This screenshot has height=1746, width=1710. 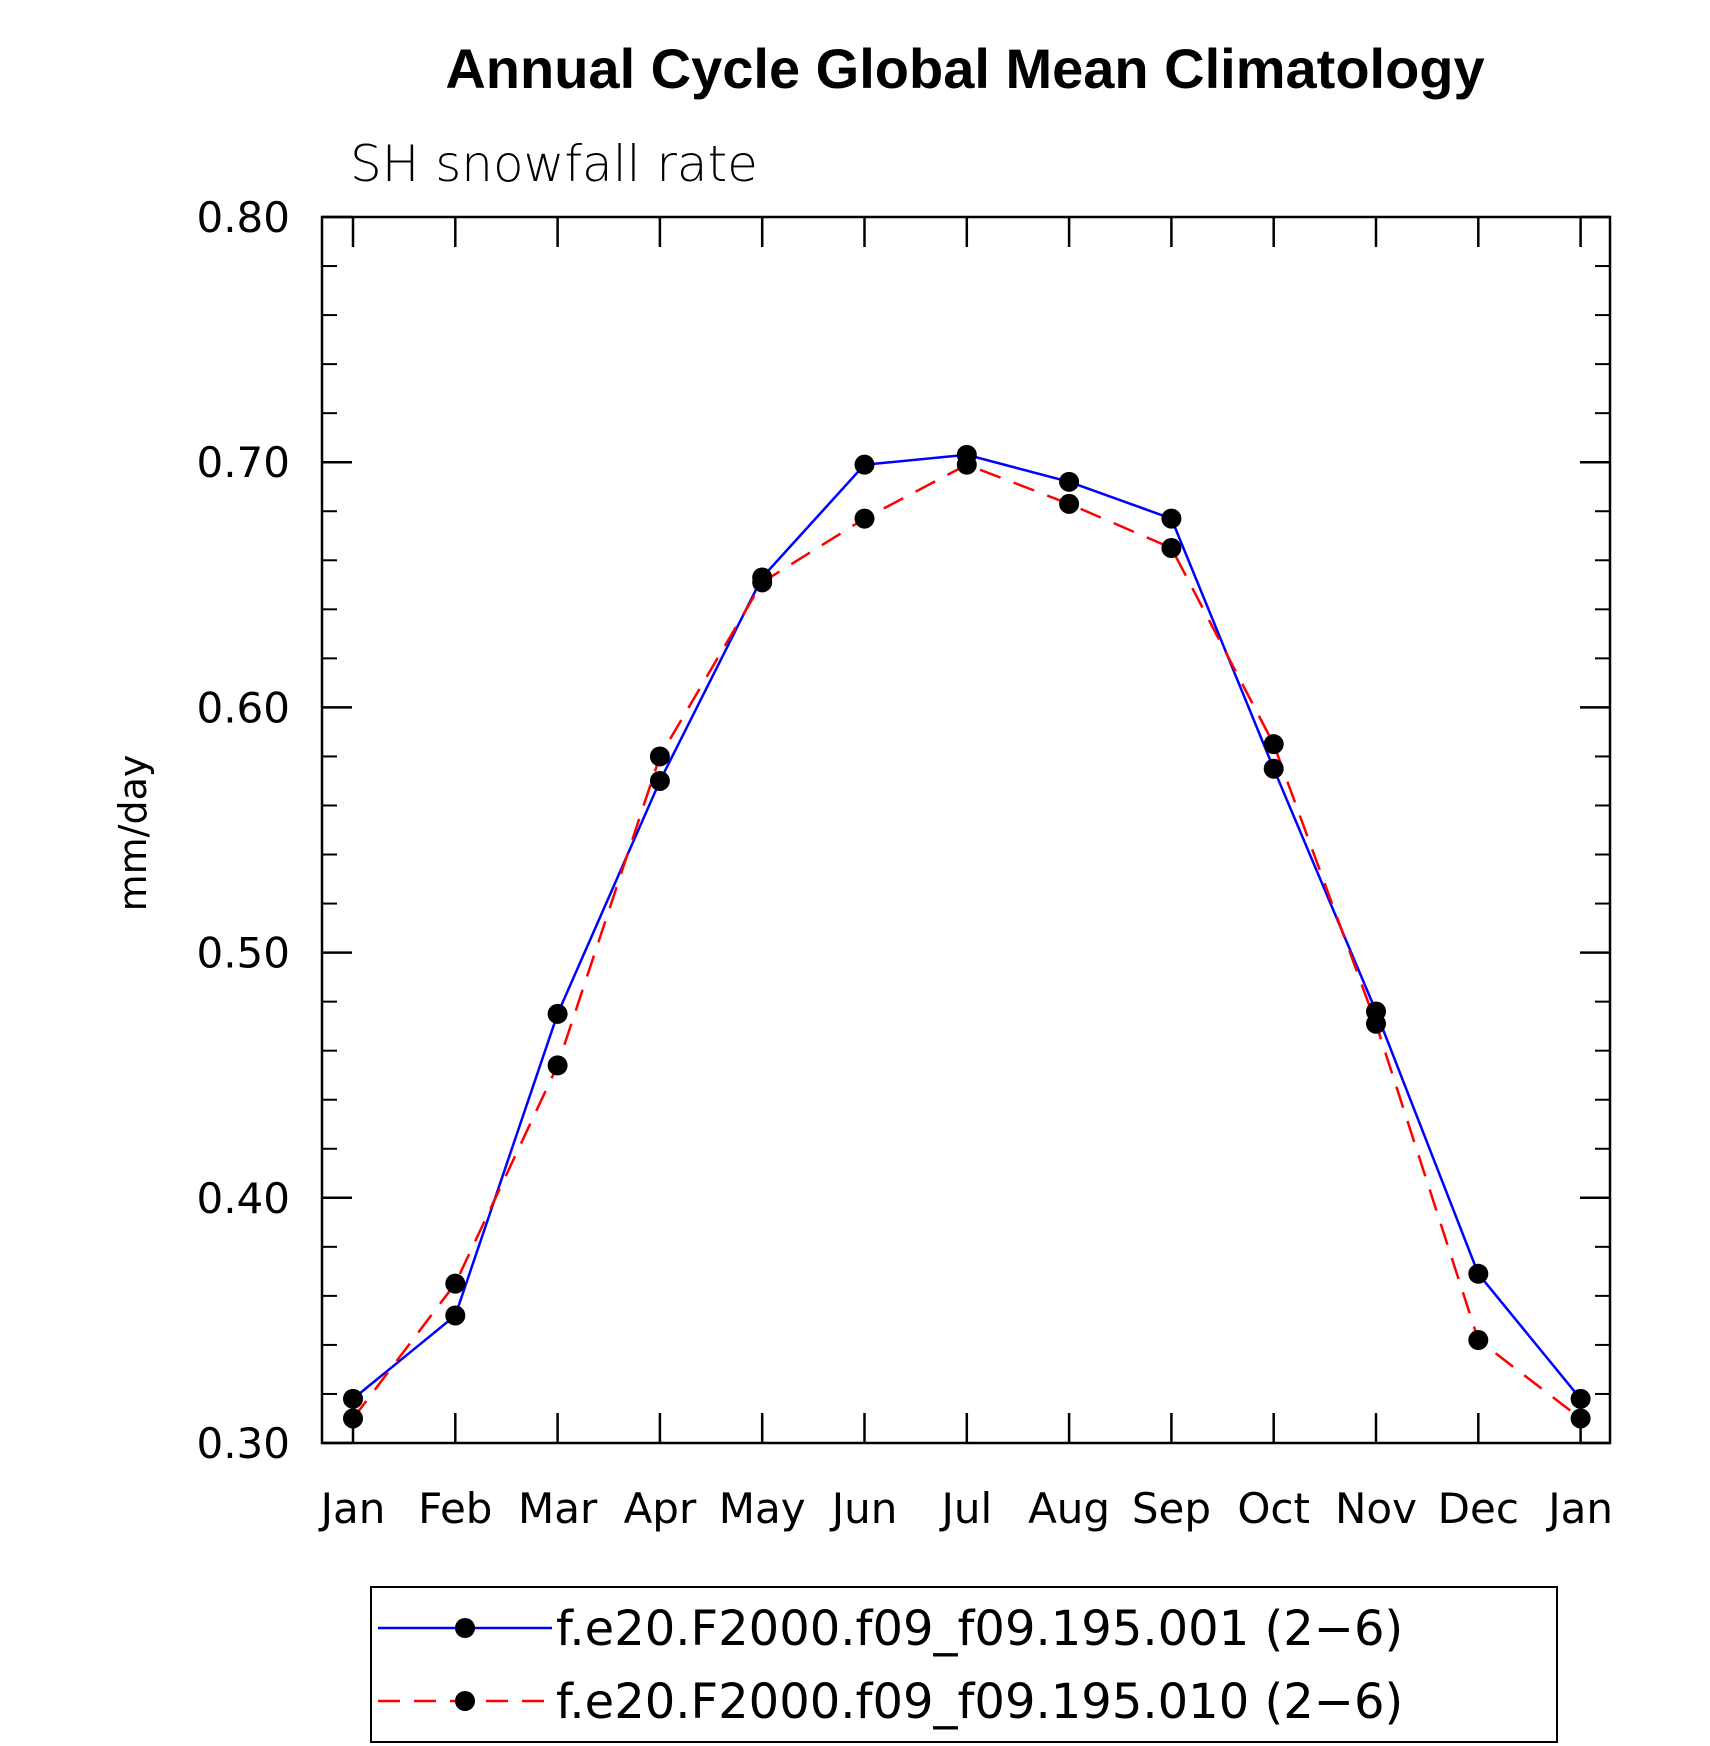 I want to click on x-tick-label: Dec, so click(x=1478, y=1508).